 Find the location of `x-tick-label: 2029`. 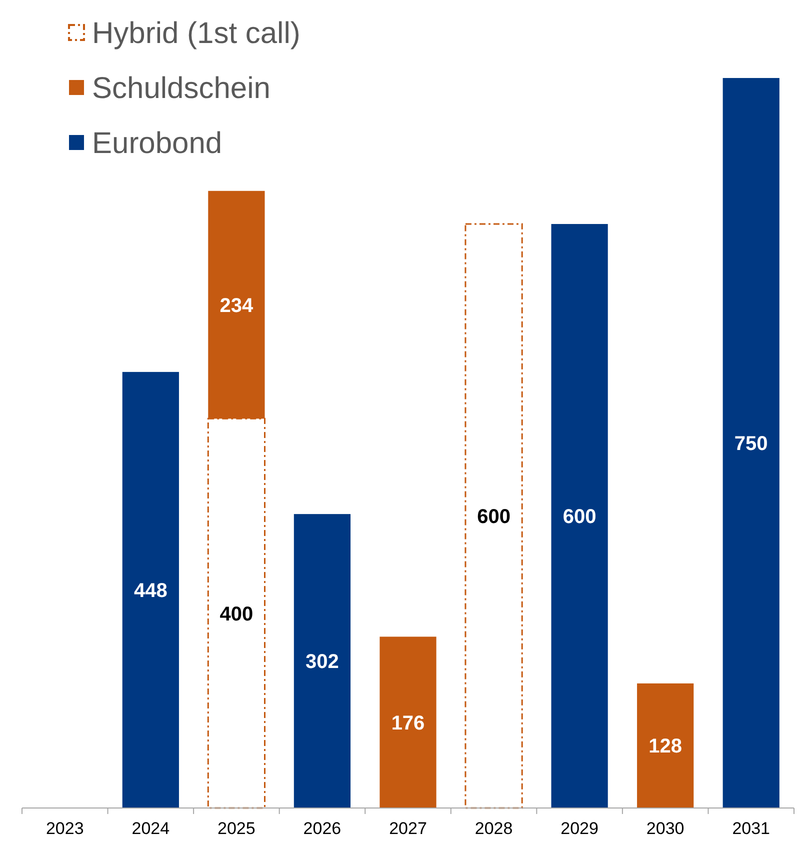

x-tick-label: 2029 is located at coordinates (579, 828).